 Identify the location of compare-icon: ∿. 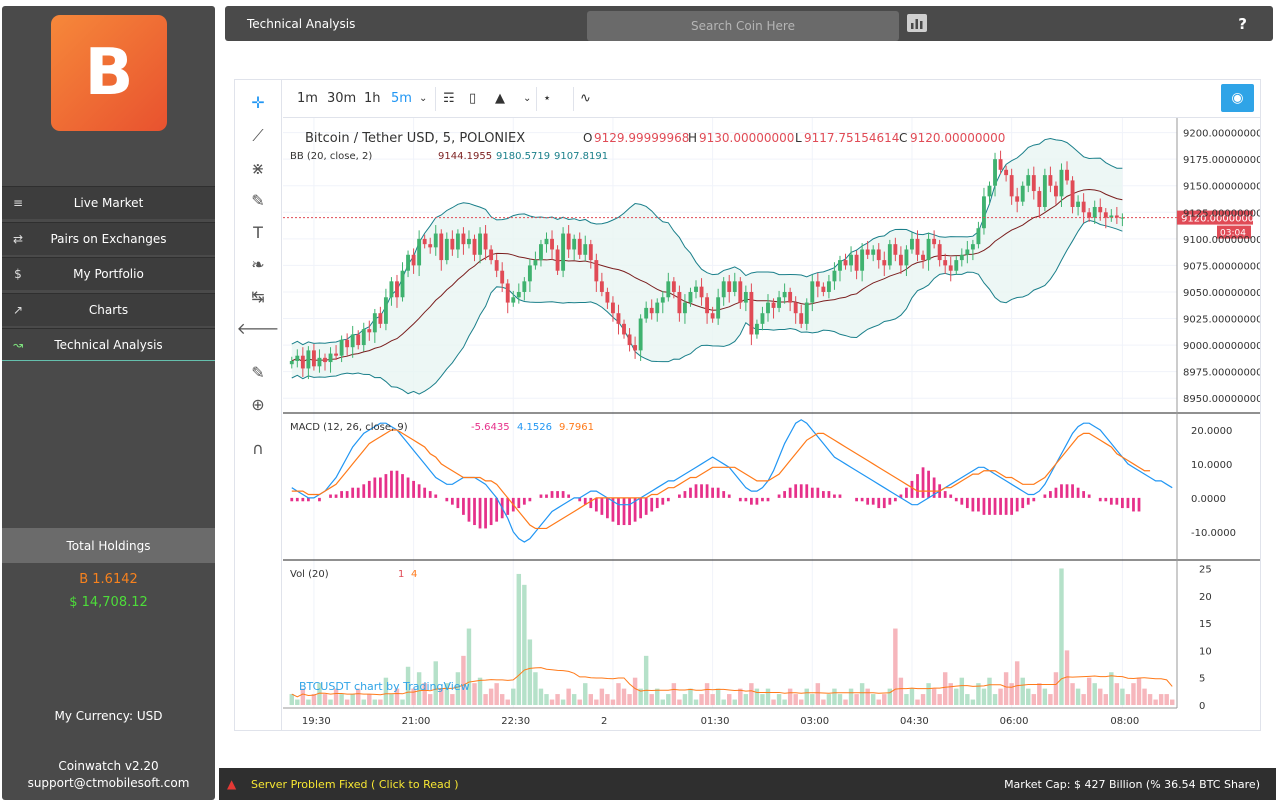
(585, 98).